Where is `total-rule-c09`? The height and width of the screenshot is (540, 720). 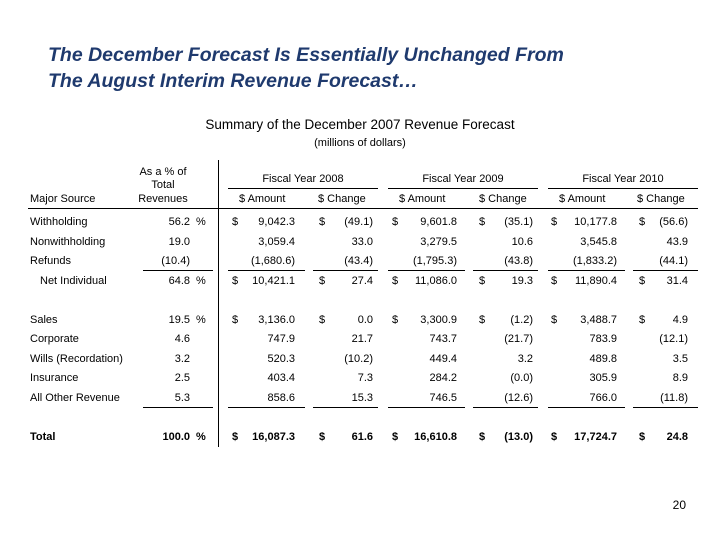
total-rule-c09 is located at coordinates (505, 407).